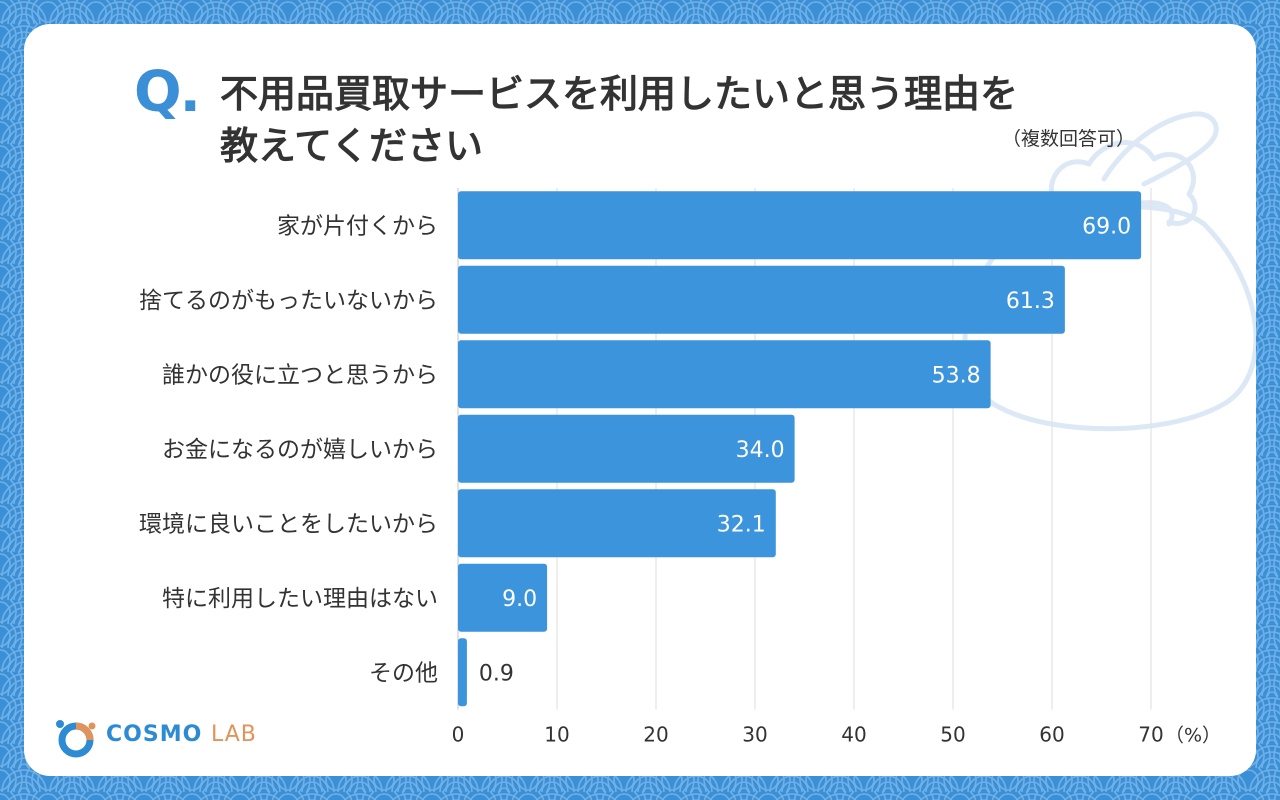  What do you see at coordinates (853, 735) in the screenshot?
I see `x-tick-label: 40` at bounding box center [853, 735].